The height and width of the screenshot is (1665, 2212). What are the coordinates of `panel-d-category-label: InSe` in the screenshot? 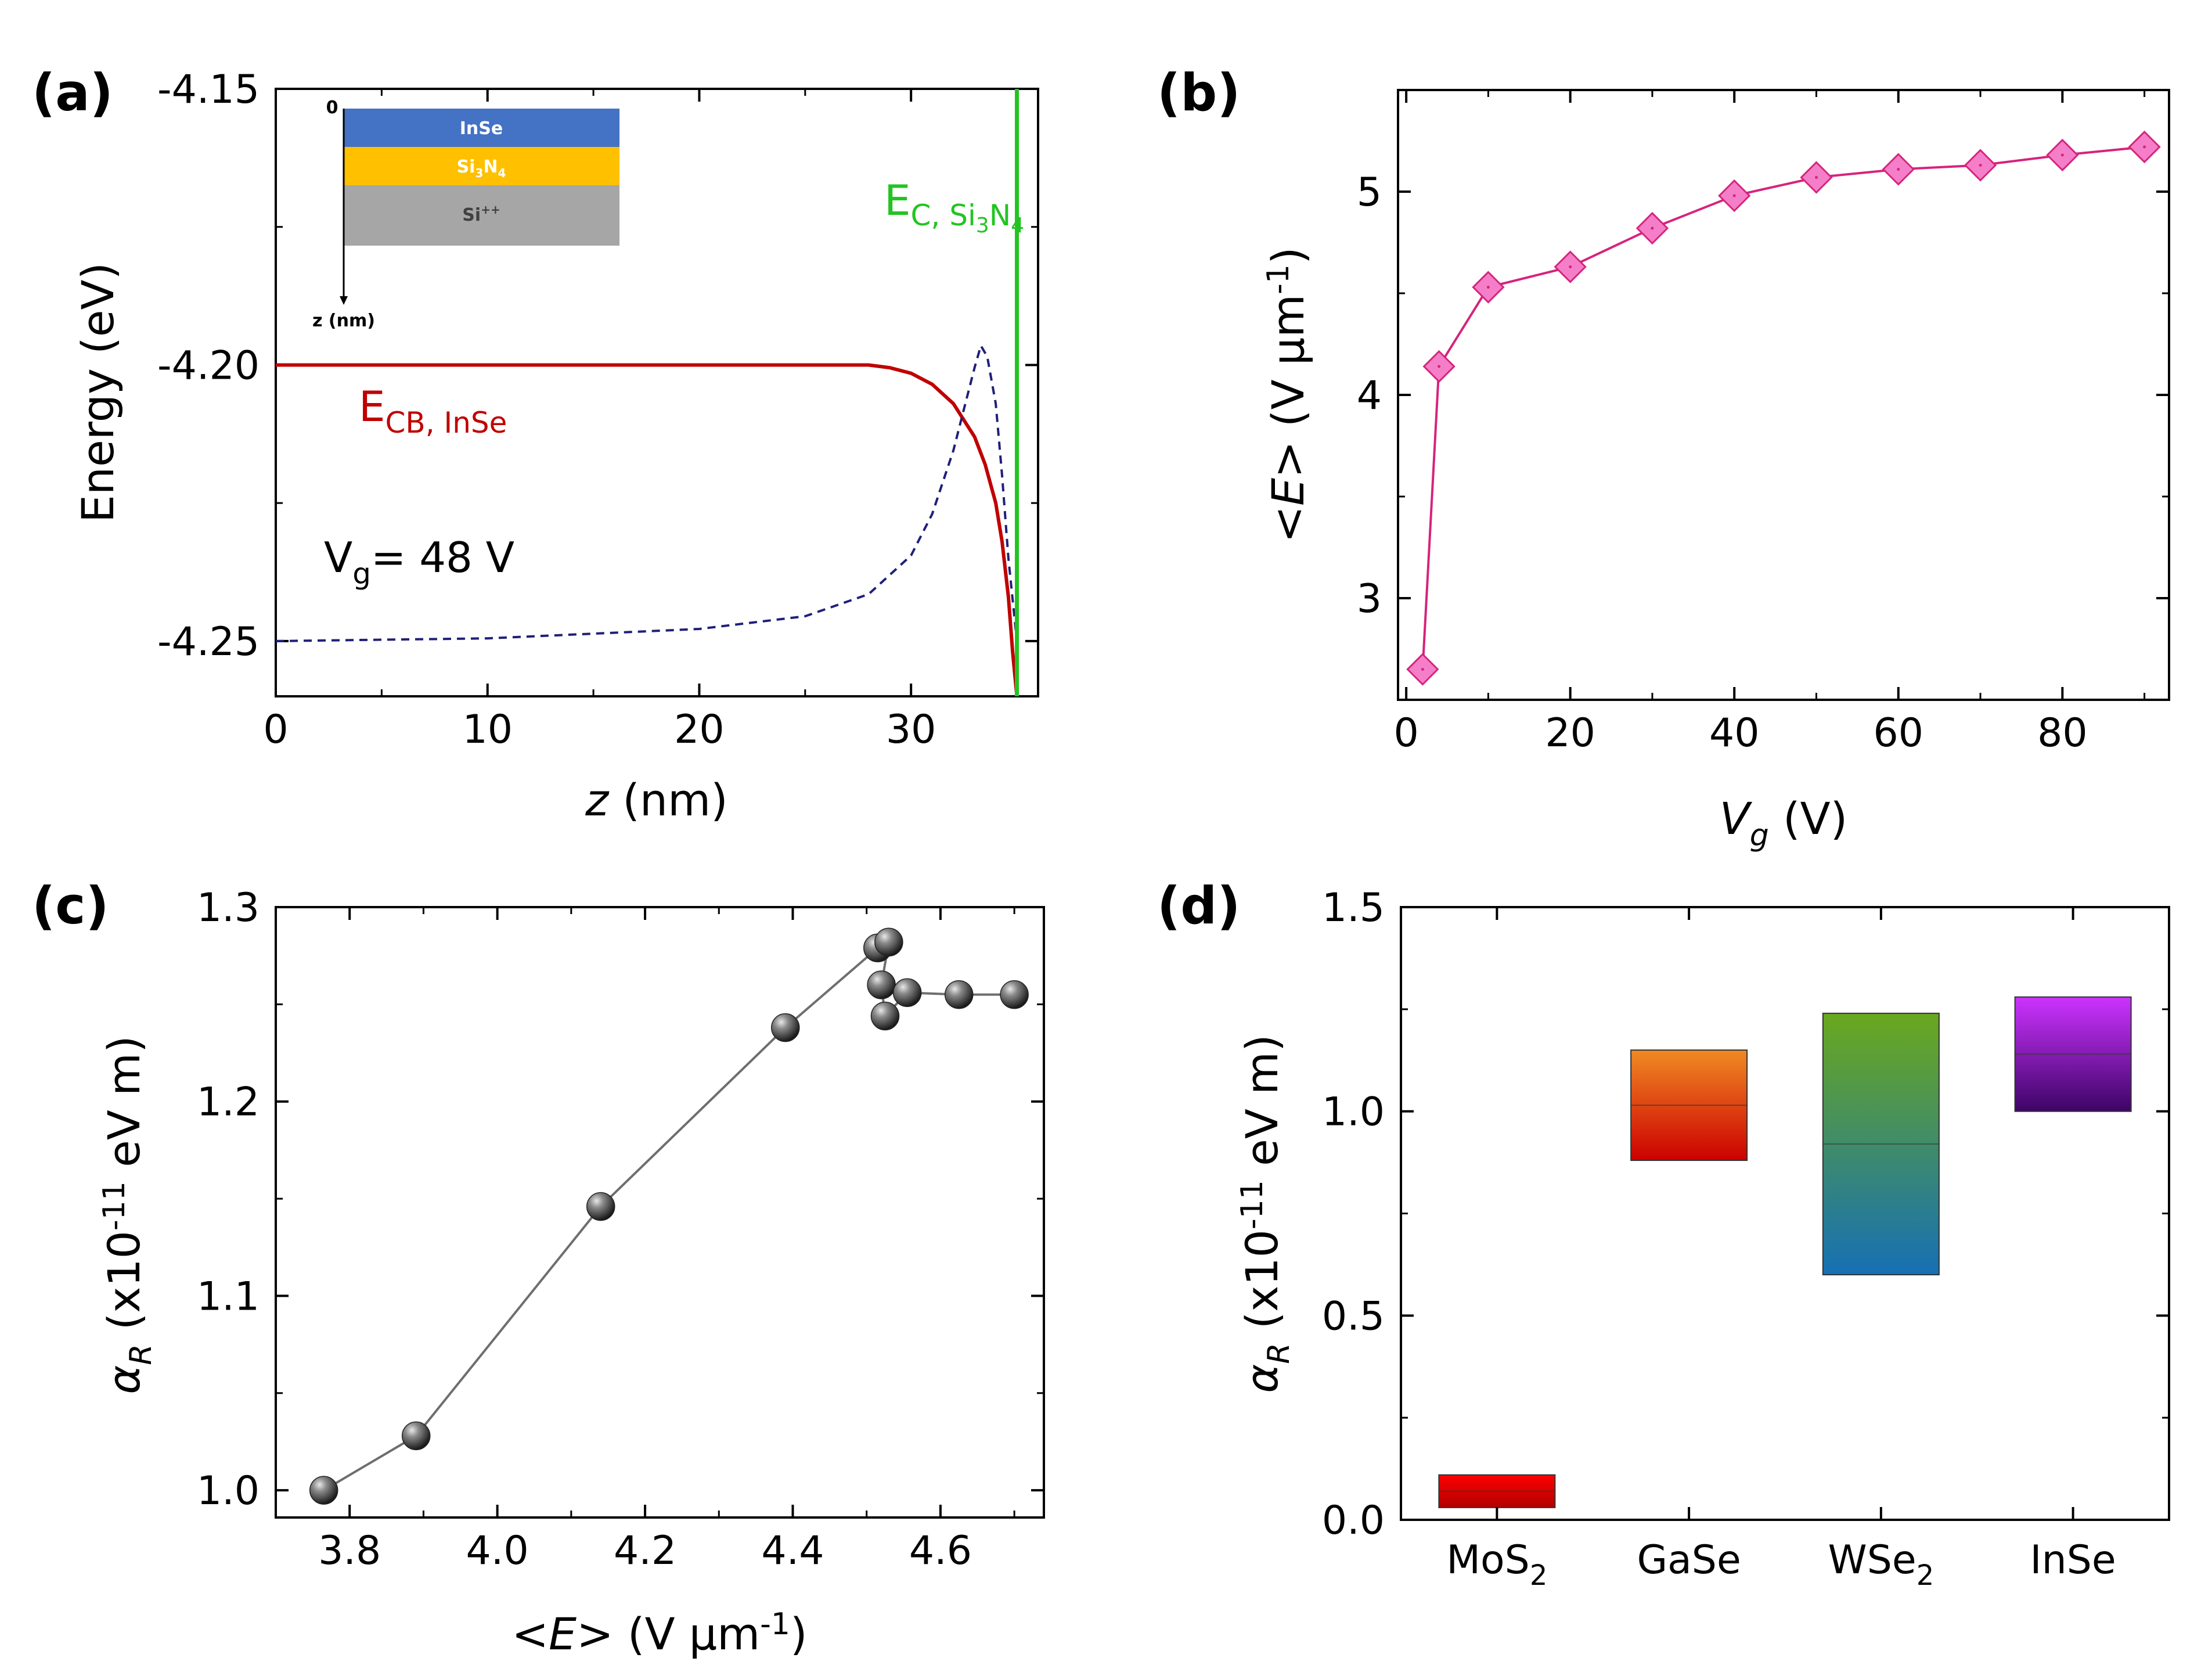 It's located at (2073, 1560).